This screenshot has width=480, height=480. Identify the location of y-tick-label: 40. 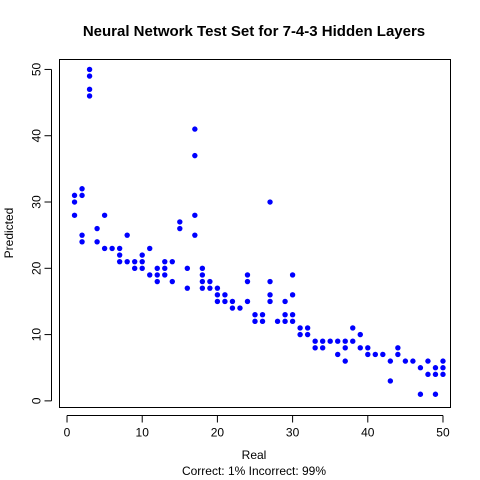
(37, 136).